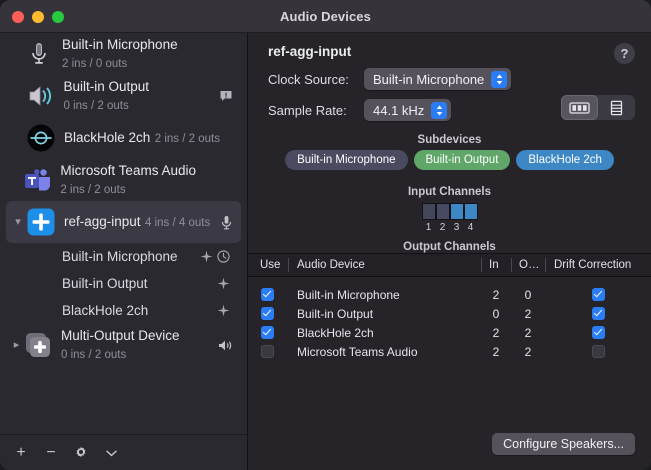  What do you see at coordinates (144, 180) in the screenshot?
I see `device-info: Microsoft Teams Audio 2 ins / 2 outs` at bounding box center [144, 180].